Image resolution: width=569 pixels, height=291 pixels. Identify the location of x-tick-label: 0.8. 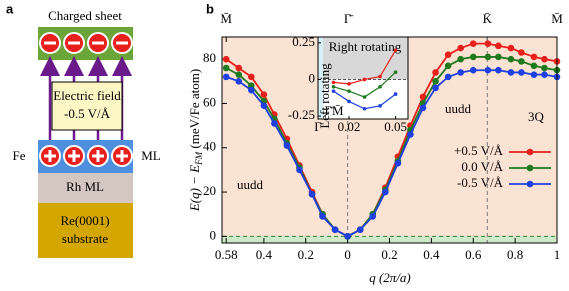
(515, 254).